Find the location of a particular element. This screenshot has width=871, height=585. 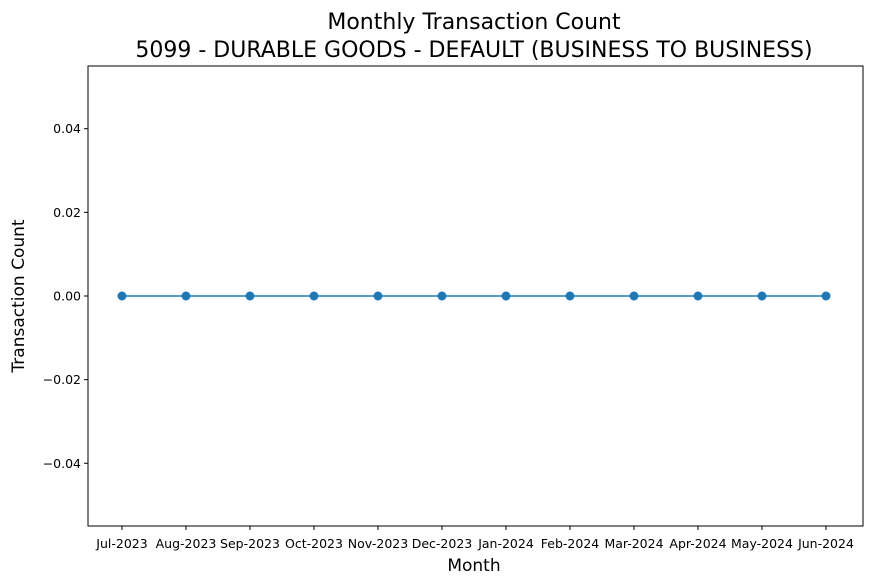

x-tick-label: Nov-2023 is located at coordinates (378, 543).